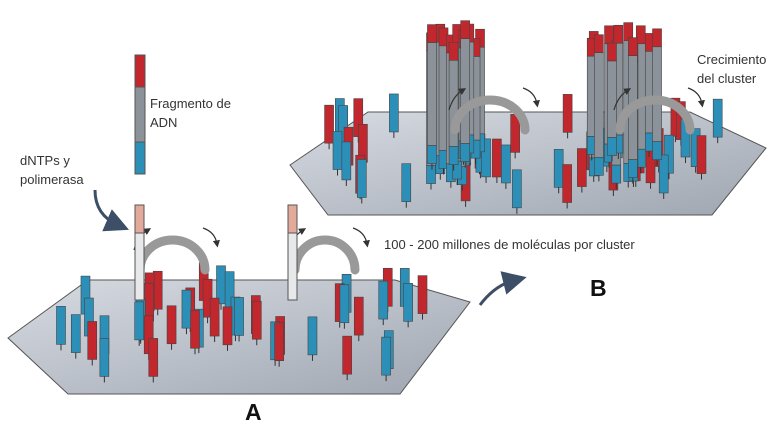 The height and width of the screenshot is (425, 776). What do you see at coordinates (45, 160) in the screenshot?
I see `label: dNTPs y` at bounding box center [45, 160].